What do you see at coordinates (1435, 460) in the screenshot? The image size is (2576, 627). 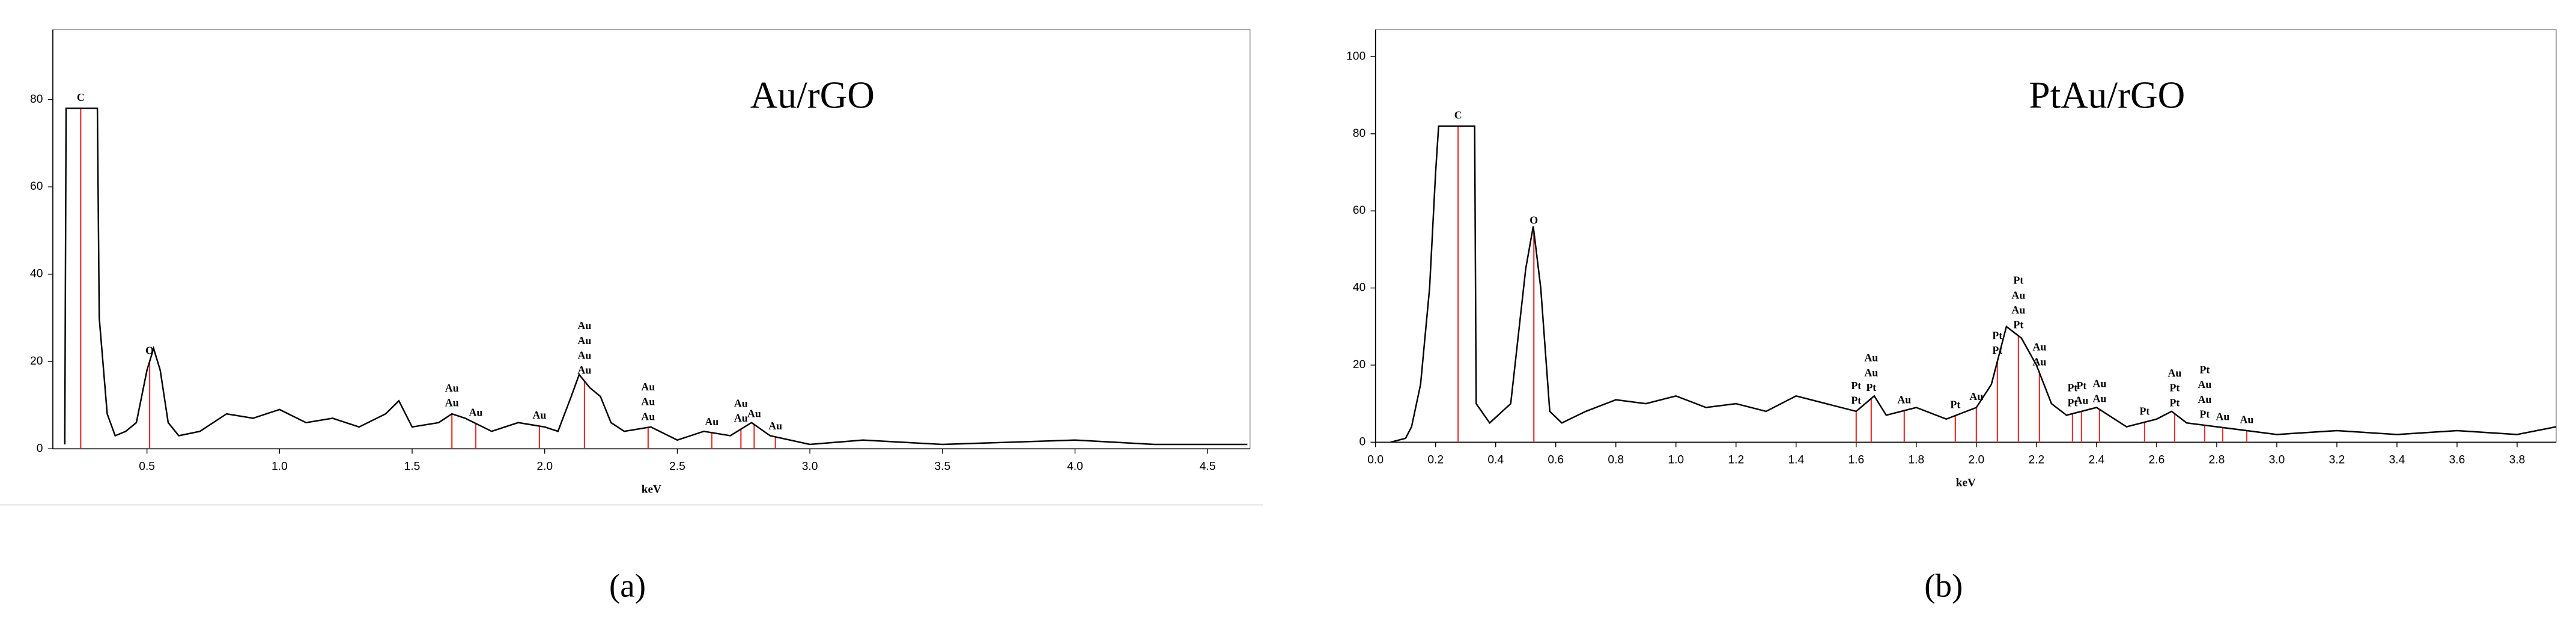 I see `x-tick-label: 0.2` at bounding box center [1435, 460].